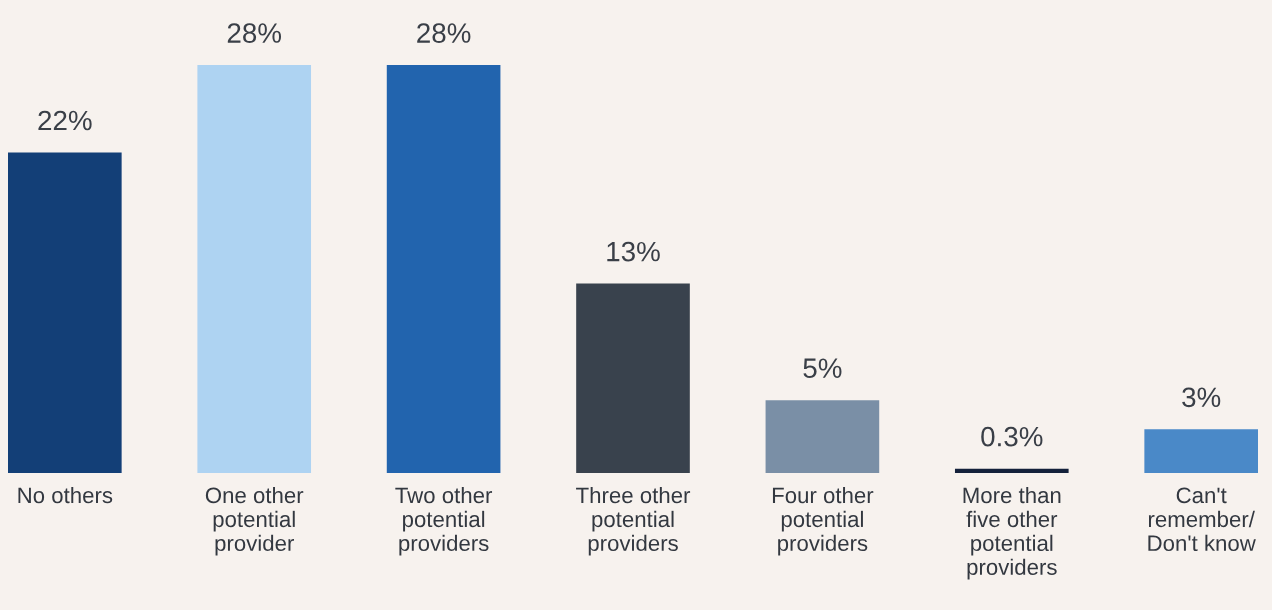  I want to click on x-tick-label: Two other potential providers, so click(444, 521).